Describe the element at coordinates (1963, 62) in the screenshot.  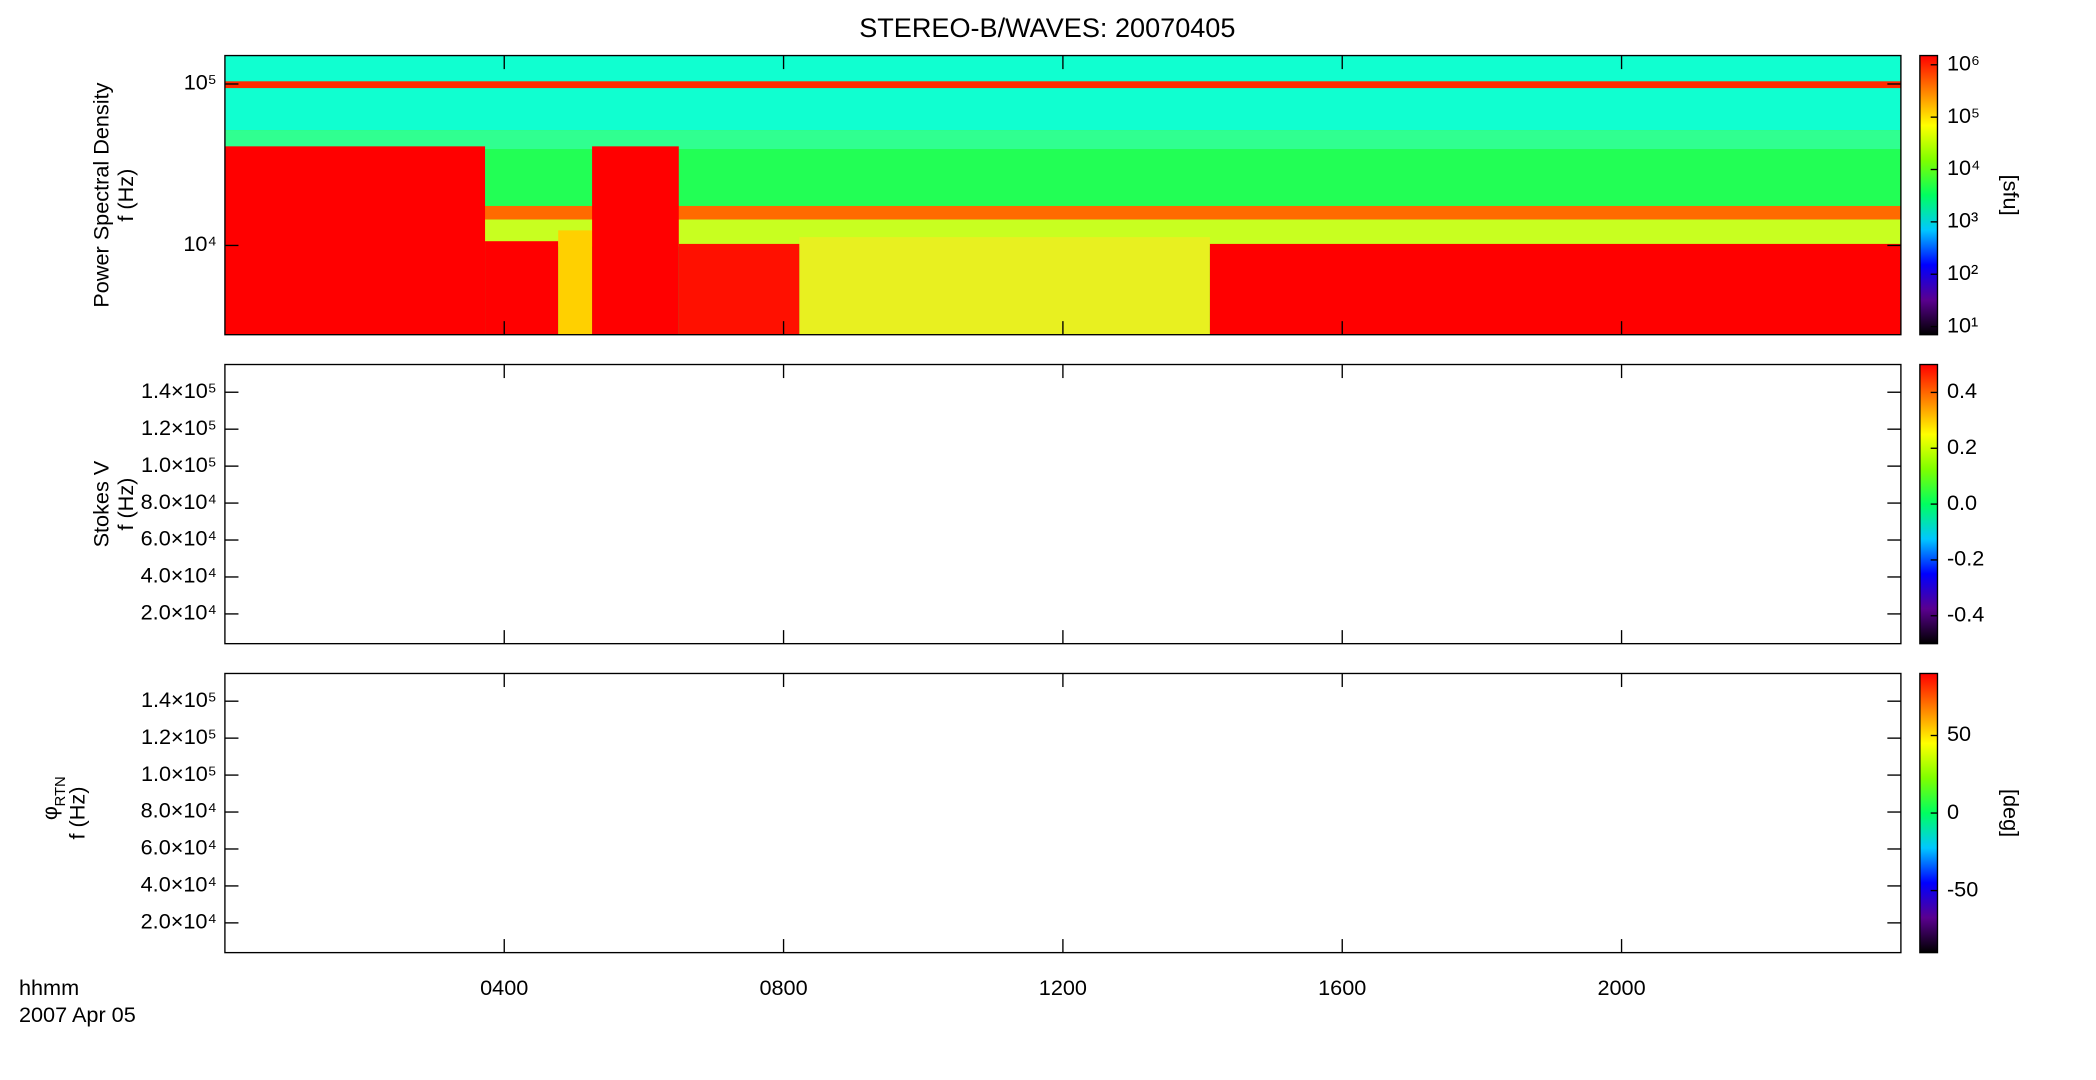
I see `colorbar-tick-label: 10⁶` at that location.